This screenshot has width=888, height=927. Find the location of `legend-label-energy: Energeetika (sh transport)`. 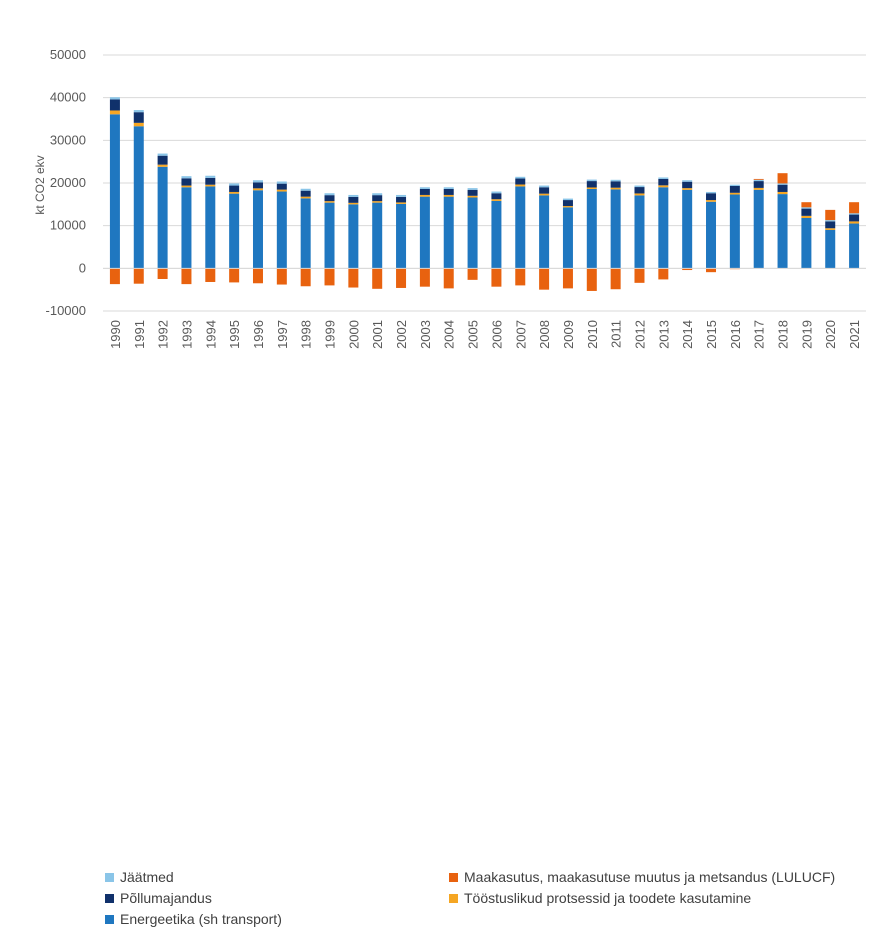

legend-label-energy: Energeetika (sh transport) is located at coordinates (201, 919).